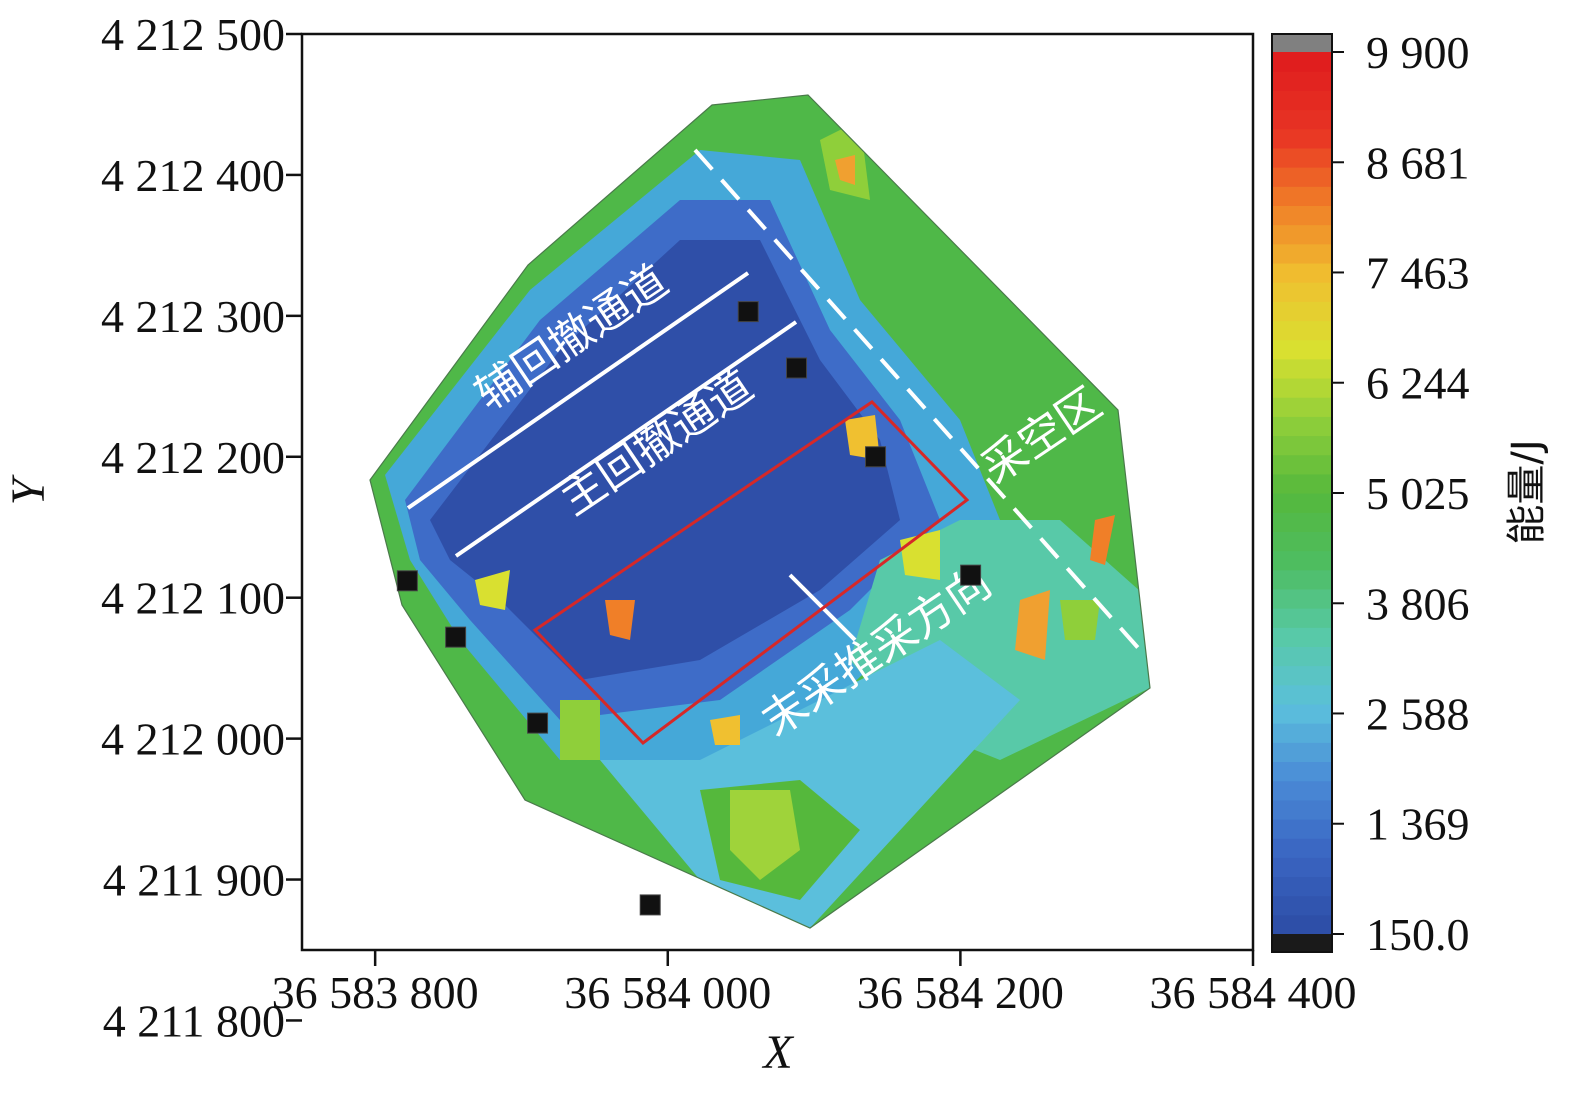 The image size is (1575, 1100). What do you see at coordinates (1253, 992) in the screenshot?
I see `x-tick-label: 36 584 400` at bounding box center [1253, 992].